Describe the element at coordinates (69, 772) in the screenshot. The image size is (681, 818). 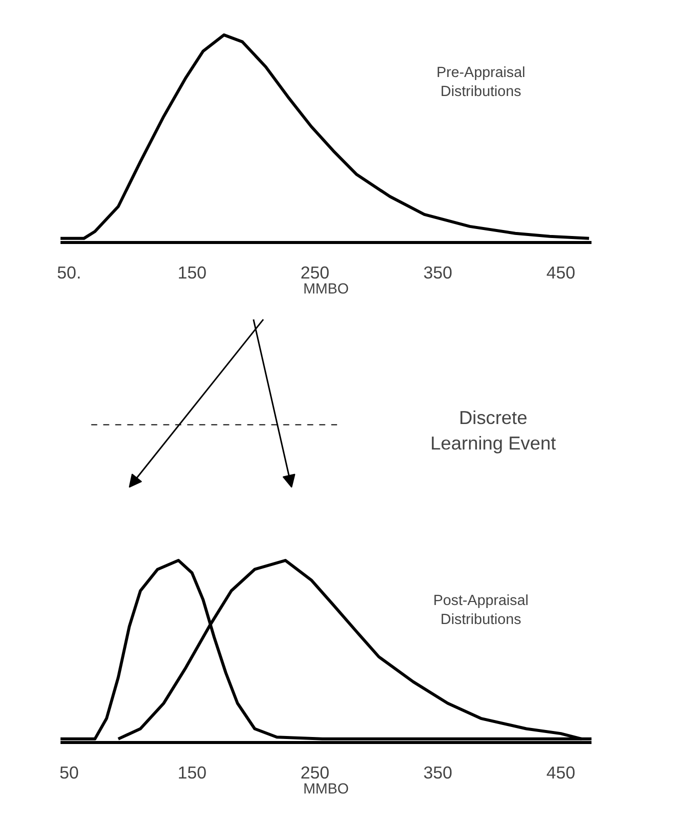
I see `x-tick-label: 50` at that location.